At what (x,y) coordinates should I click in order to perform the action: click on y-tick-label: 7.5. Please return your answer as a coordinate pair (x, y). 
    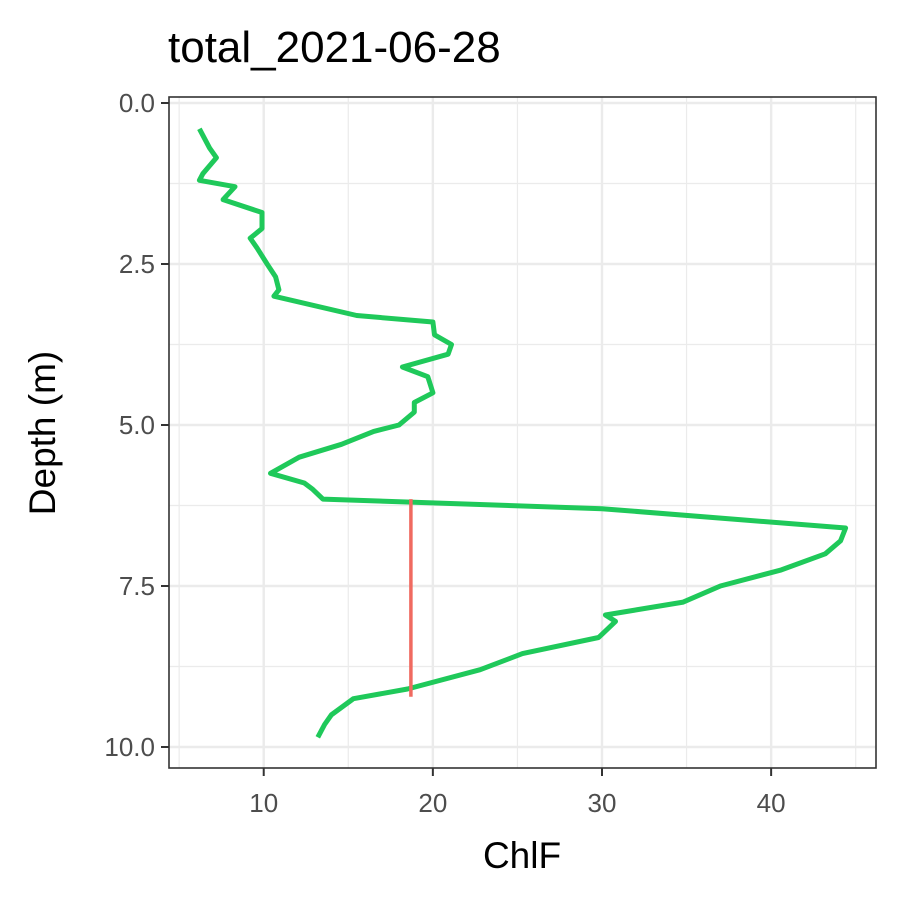
    Looking at the image, I should click on (137, 586).